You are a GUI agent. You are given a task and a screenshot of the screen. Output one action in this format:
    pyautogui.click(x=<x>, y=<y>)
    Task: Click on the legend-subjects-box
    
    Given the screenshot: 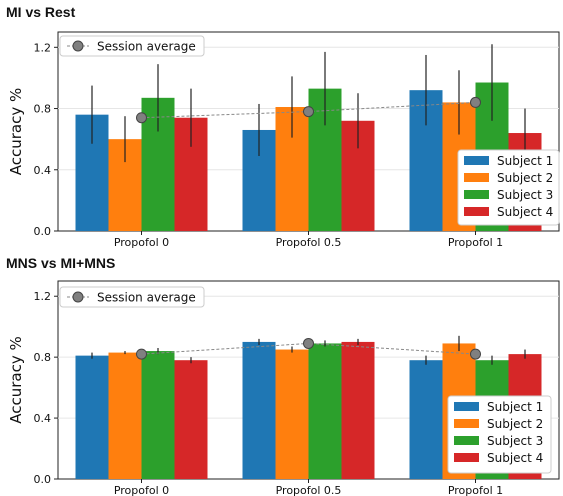 What is the action you would take?
    pyautogui.click(x=508, y=187)
    